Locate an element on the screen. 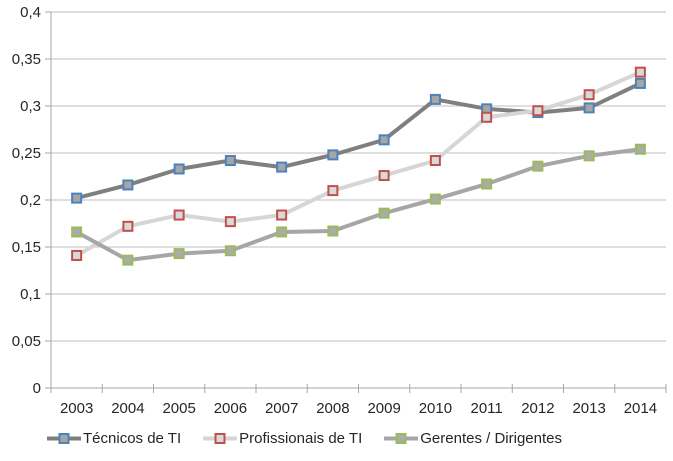 Image resolution: width=673 pixels, height=461 pixels. legend-item: Gerentes / Dirigentes is located at coordinates (473, 438).